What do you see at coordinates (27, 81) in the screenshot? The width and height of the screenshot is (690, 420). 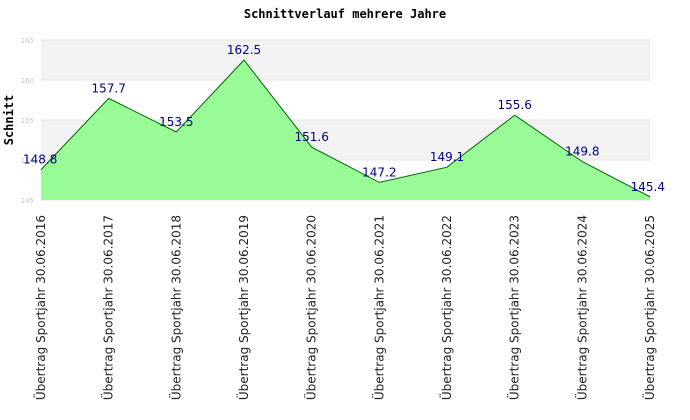 I see `y-tick-label: 160` at bounding box center [27, 81].